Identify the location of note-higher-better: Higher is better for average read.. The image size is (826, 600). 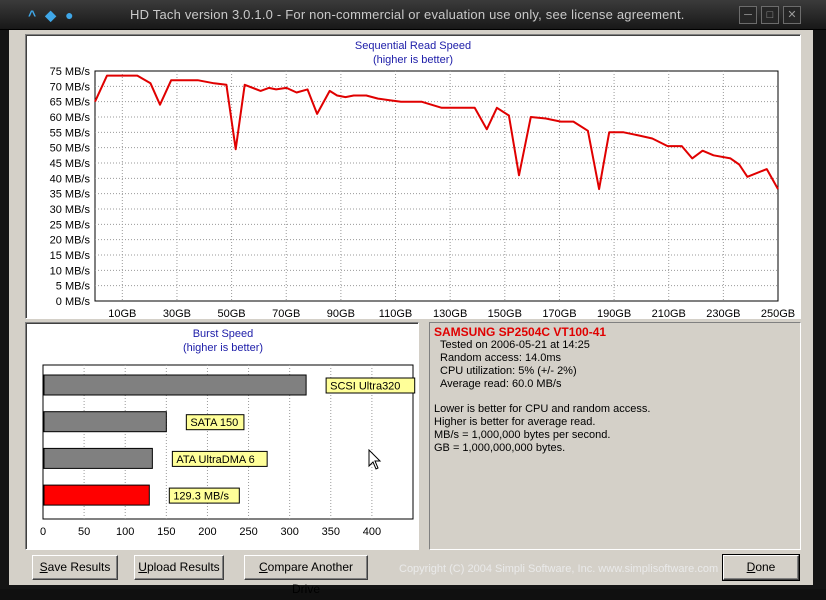
(515, 422).